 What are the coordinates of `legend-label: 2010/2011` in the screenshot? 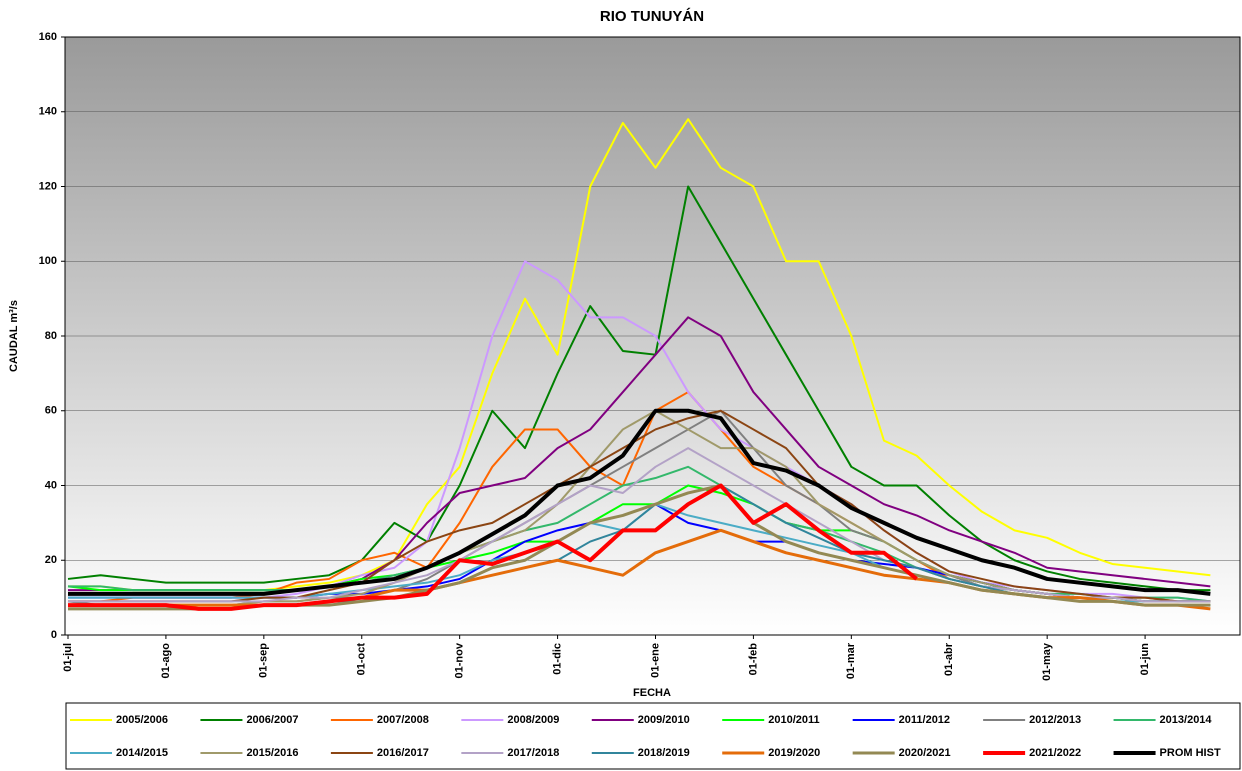 It's located at (793, 720).